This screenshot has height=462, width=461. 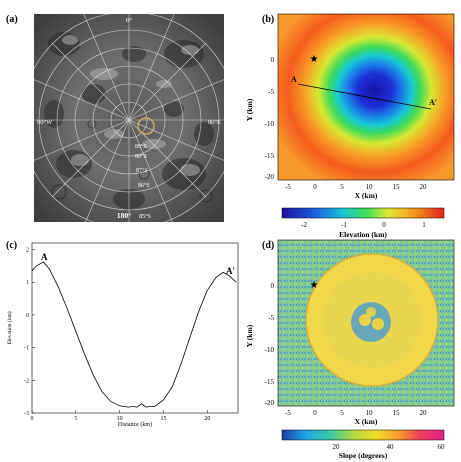 I want to click on profile-start-label: A, so click(x=294, y=79).